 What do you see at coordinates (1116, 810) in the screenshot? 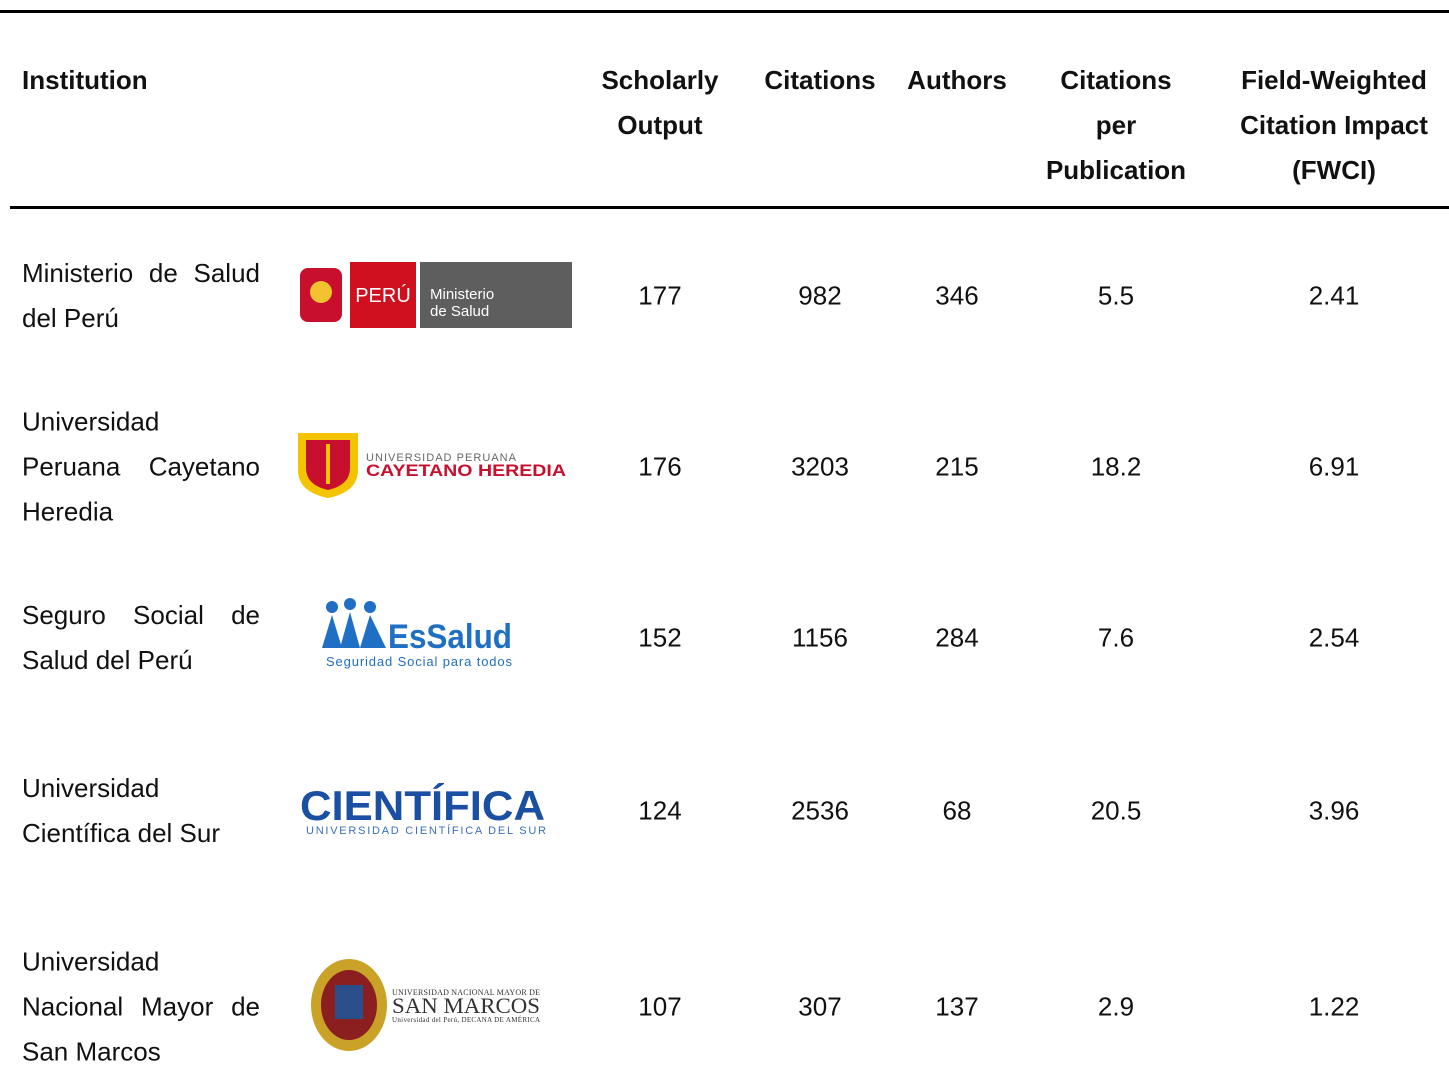
I see `cell-value: 20.5` at bounding box center [1116, 810].